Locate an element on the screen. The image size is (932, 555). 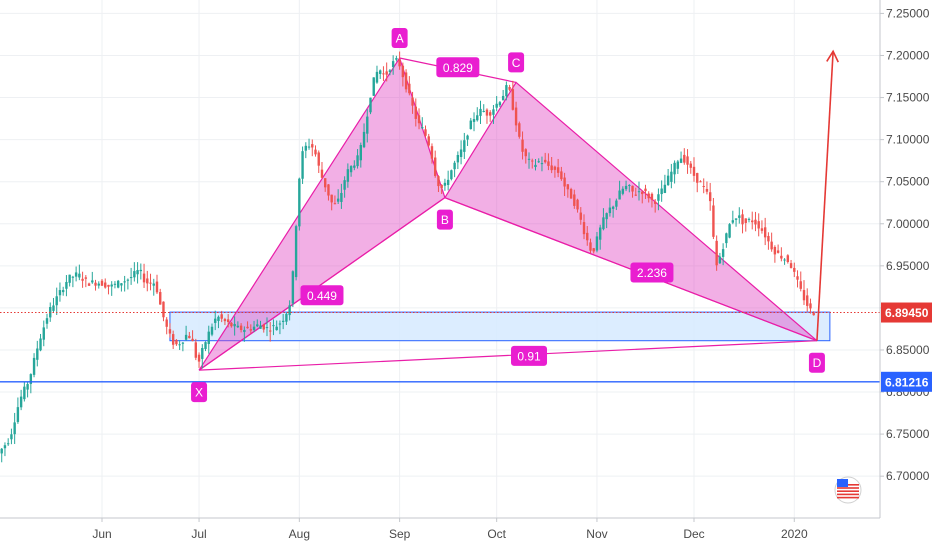
y-tick-label: 7.10000 is located at coordinates (908, 140).